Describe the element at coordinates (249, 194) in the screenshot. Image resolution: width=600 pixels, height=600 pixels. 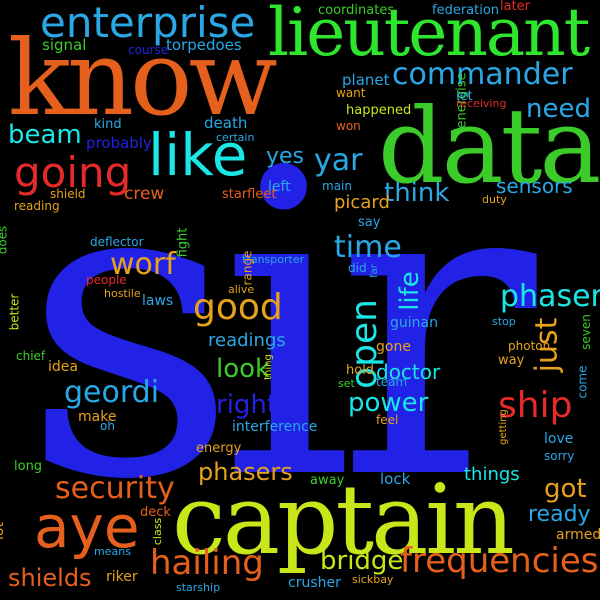
I see `word-left: starfleet` at that location.